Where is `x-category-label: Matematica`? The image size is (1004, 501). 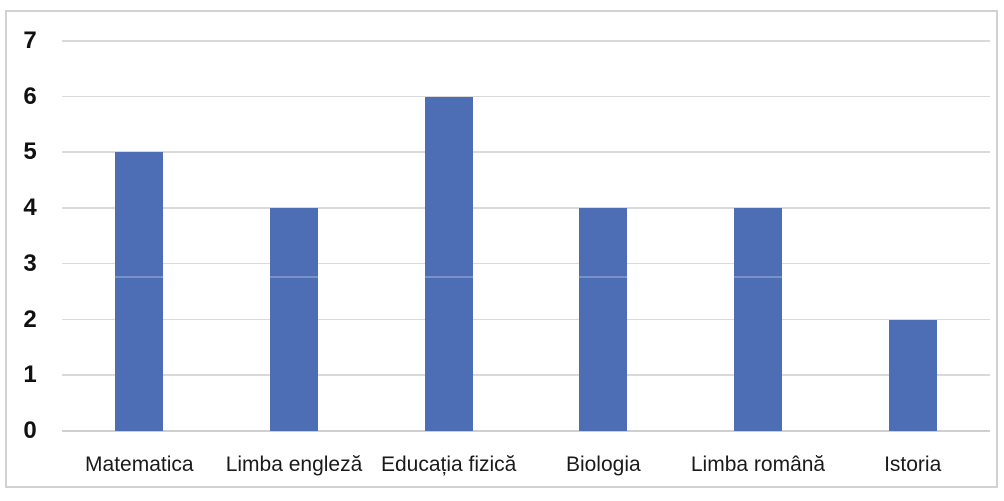 x-category-label: Matematica is located at coordinates (139, 464).